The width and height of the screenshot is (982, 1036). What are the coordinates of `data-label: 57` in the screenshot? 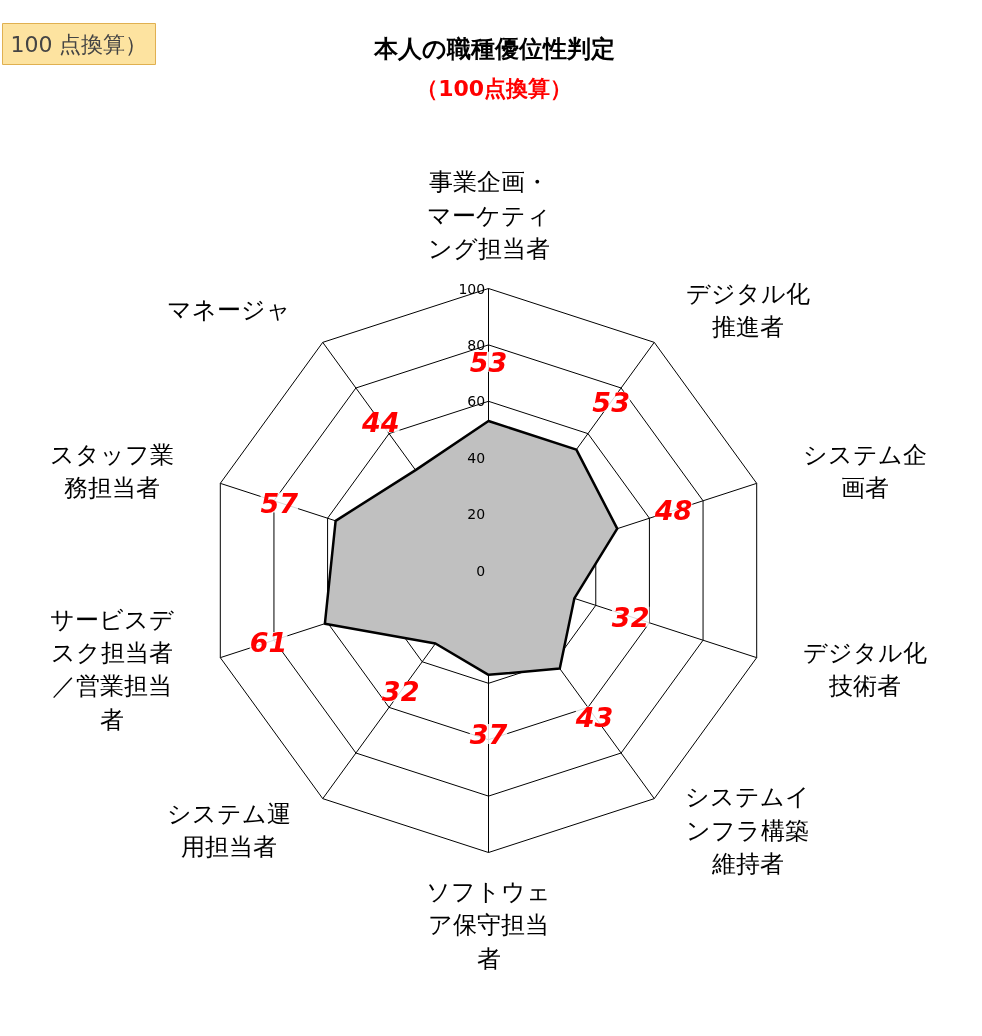 It's located at (279, 503).